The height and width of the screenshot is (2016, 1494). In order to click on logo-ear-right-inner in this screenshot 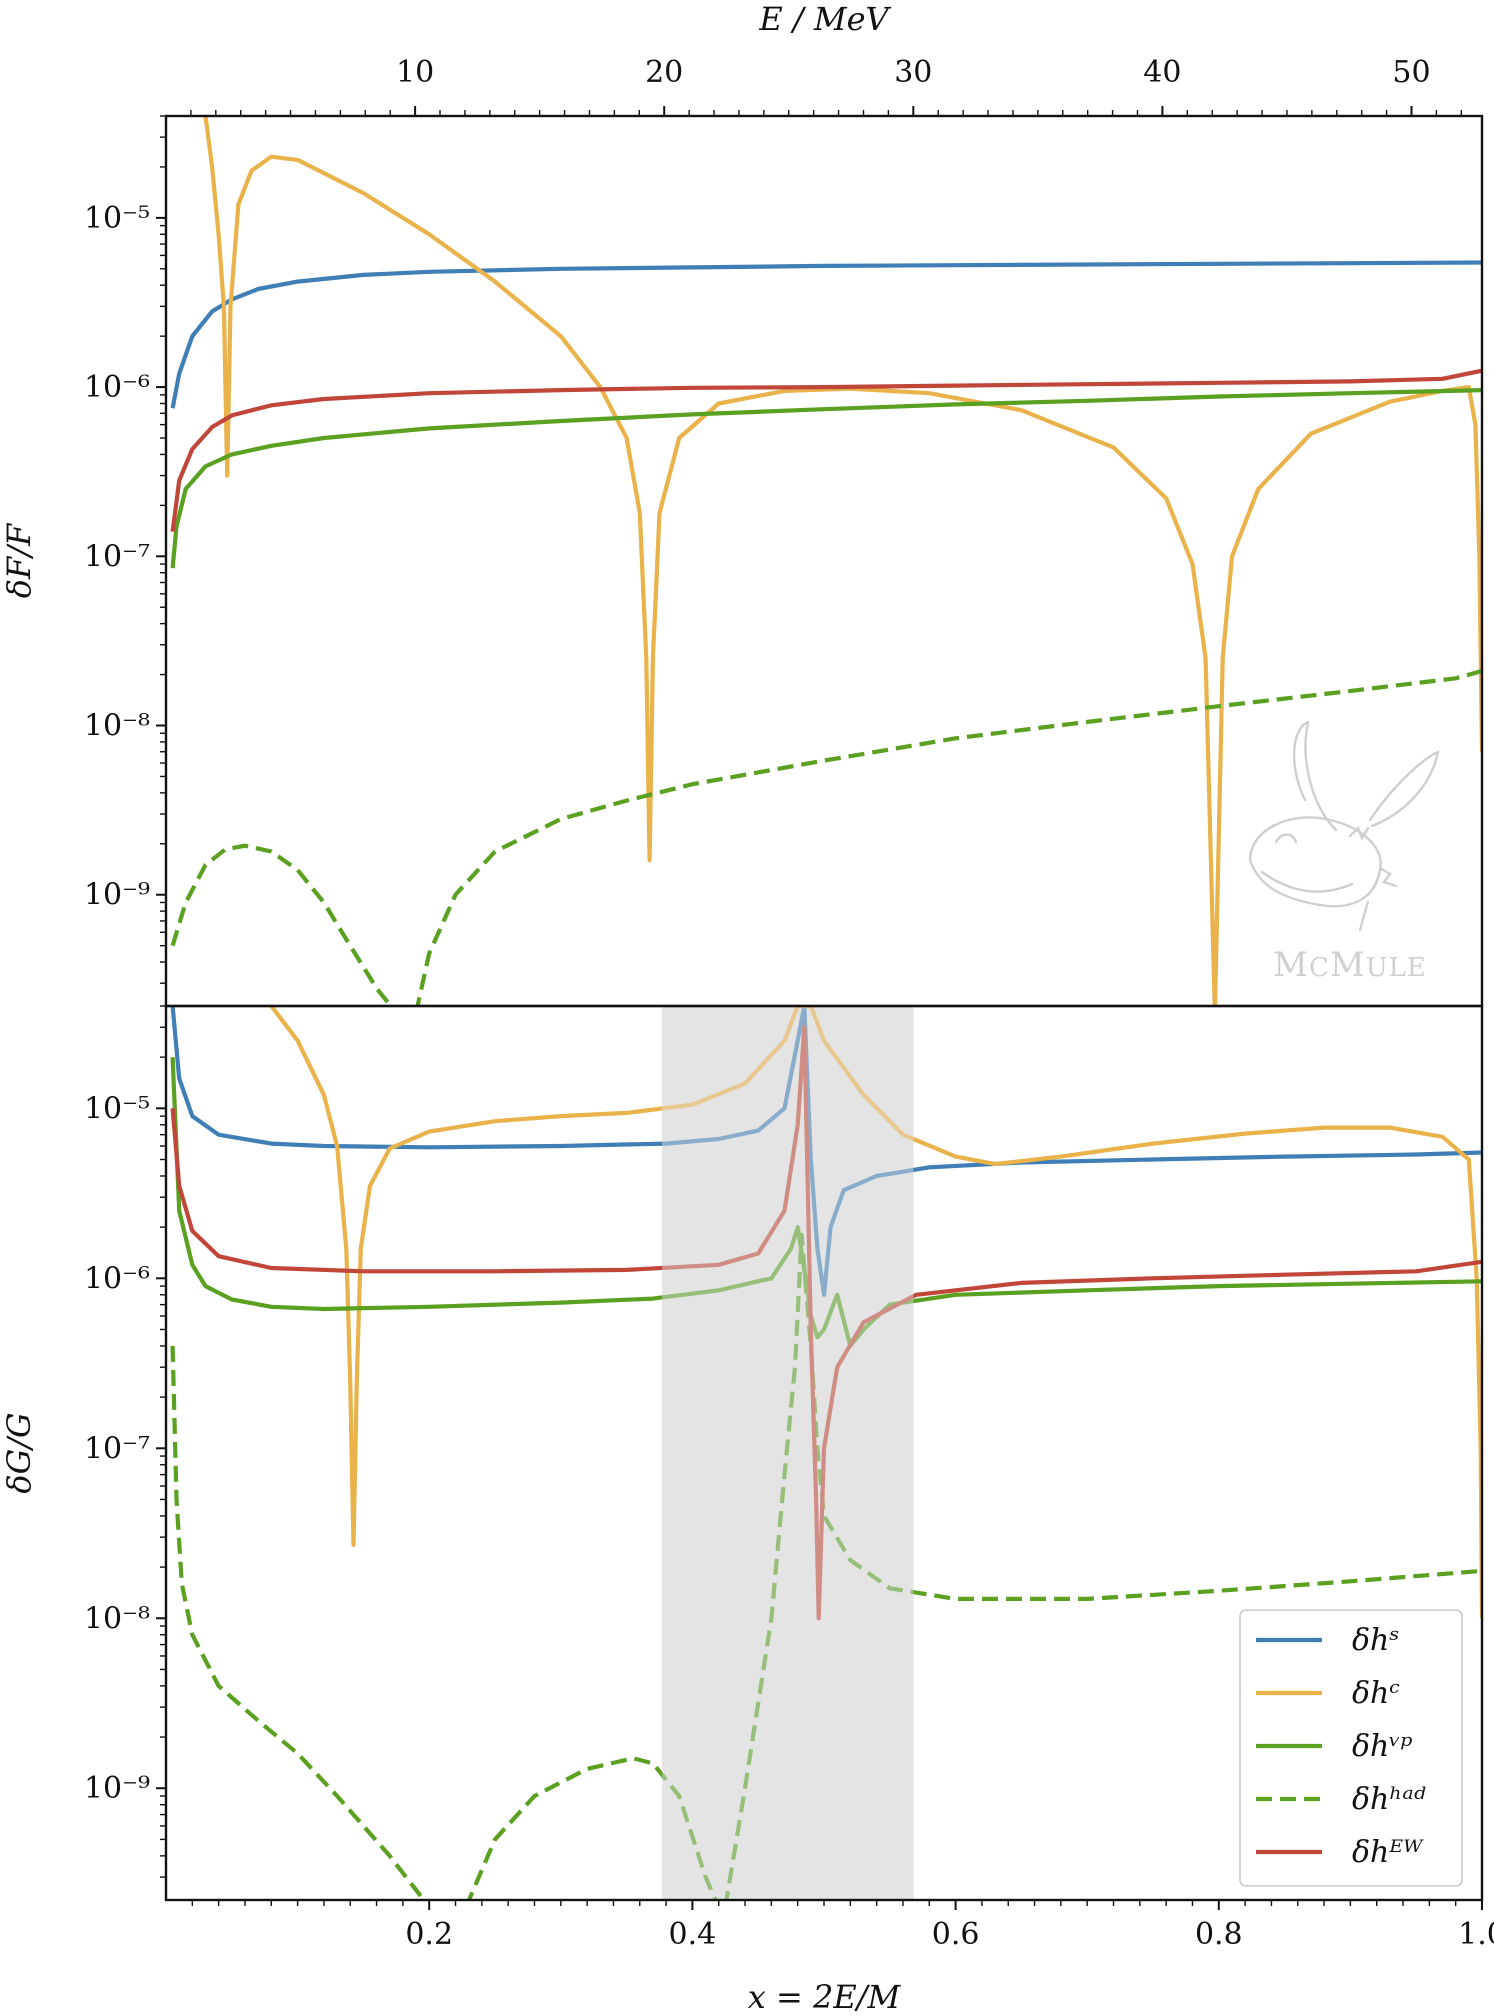, I will do `click(1405, 789)`.